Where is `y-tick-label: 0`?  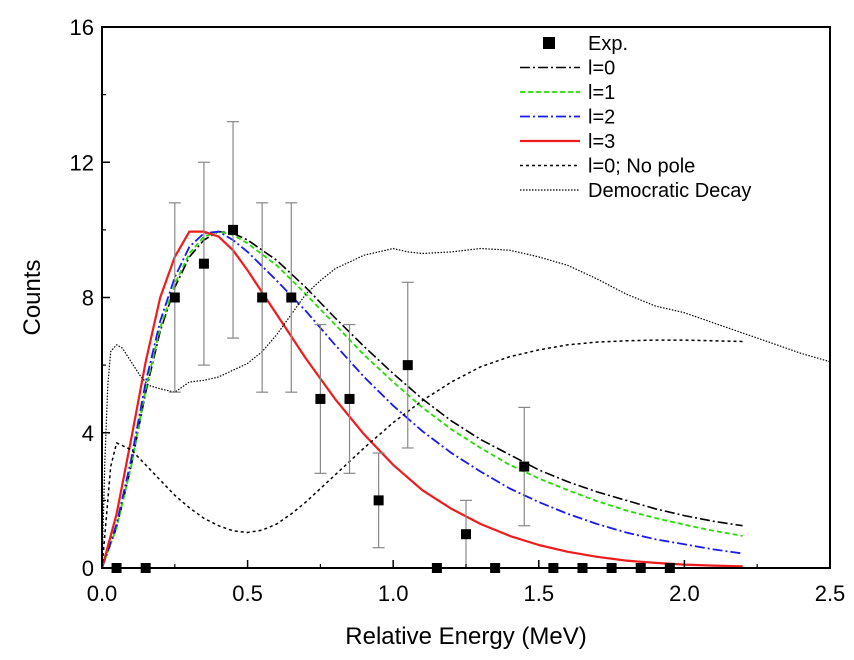
y-tick-label: 0 is located at coordinates (88, 568).